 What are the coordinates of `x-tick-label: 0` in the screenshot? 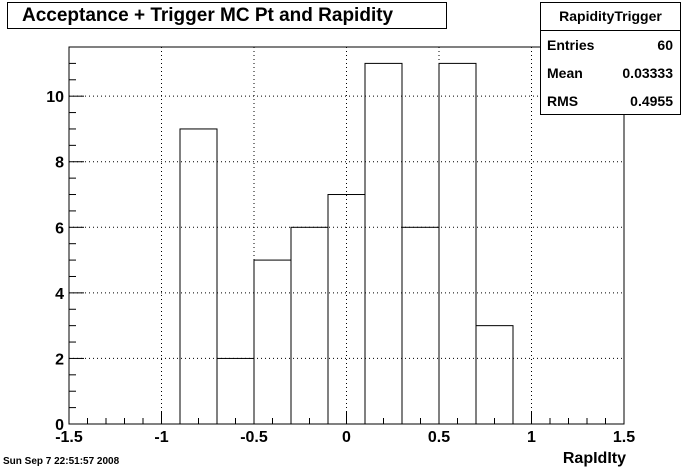 It's located at (346, 437).